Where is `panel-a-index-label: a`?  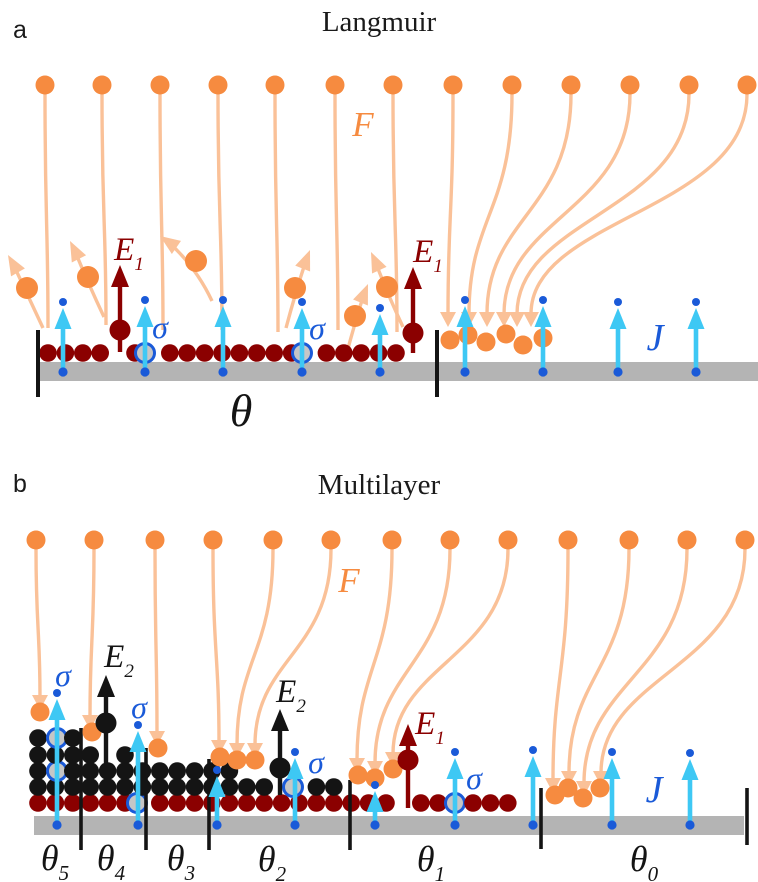
panel-a-index-label: a is located at coordinates (20, 30).